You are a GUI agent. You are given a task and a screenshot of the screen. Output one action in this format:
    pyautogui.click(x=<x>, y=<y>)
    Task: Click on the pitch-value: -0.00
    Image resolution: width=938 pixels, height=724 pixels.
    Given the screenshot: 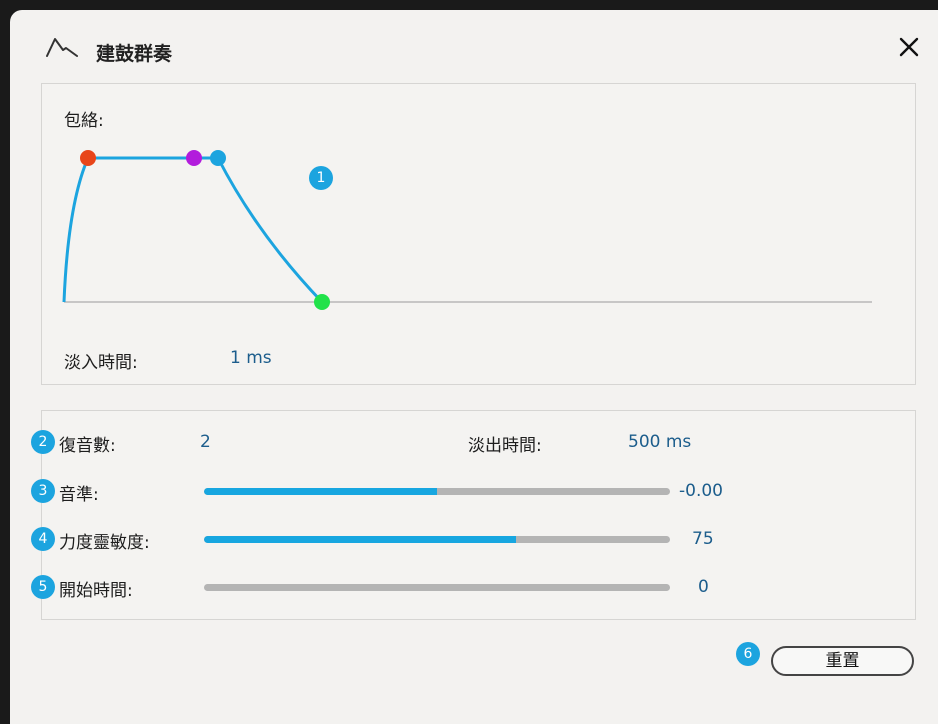 What is the action you would take?
    pyautogui.click(x=701, y=491)
    